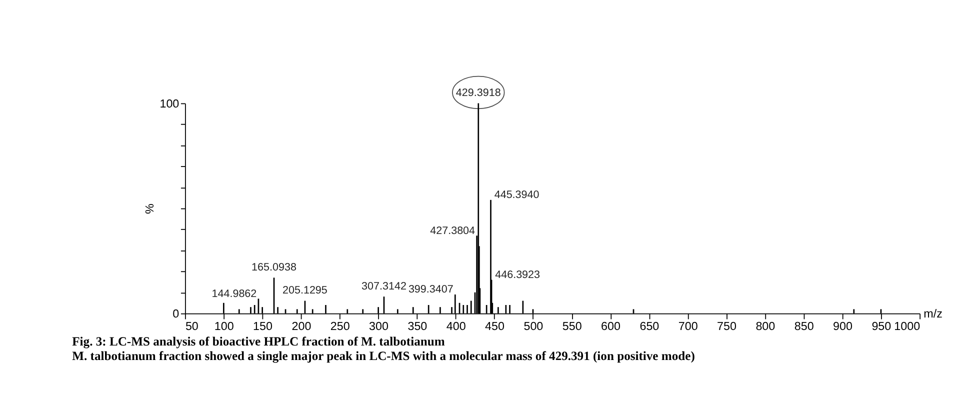 The height and width of the screenshot is (397, 978). Describe the element at coordinates (534, 327) in the screenshot. I see `x-tick-label: 500` at that location.